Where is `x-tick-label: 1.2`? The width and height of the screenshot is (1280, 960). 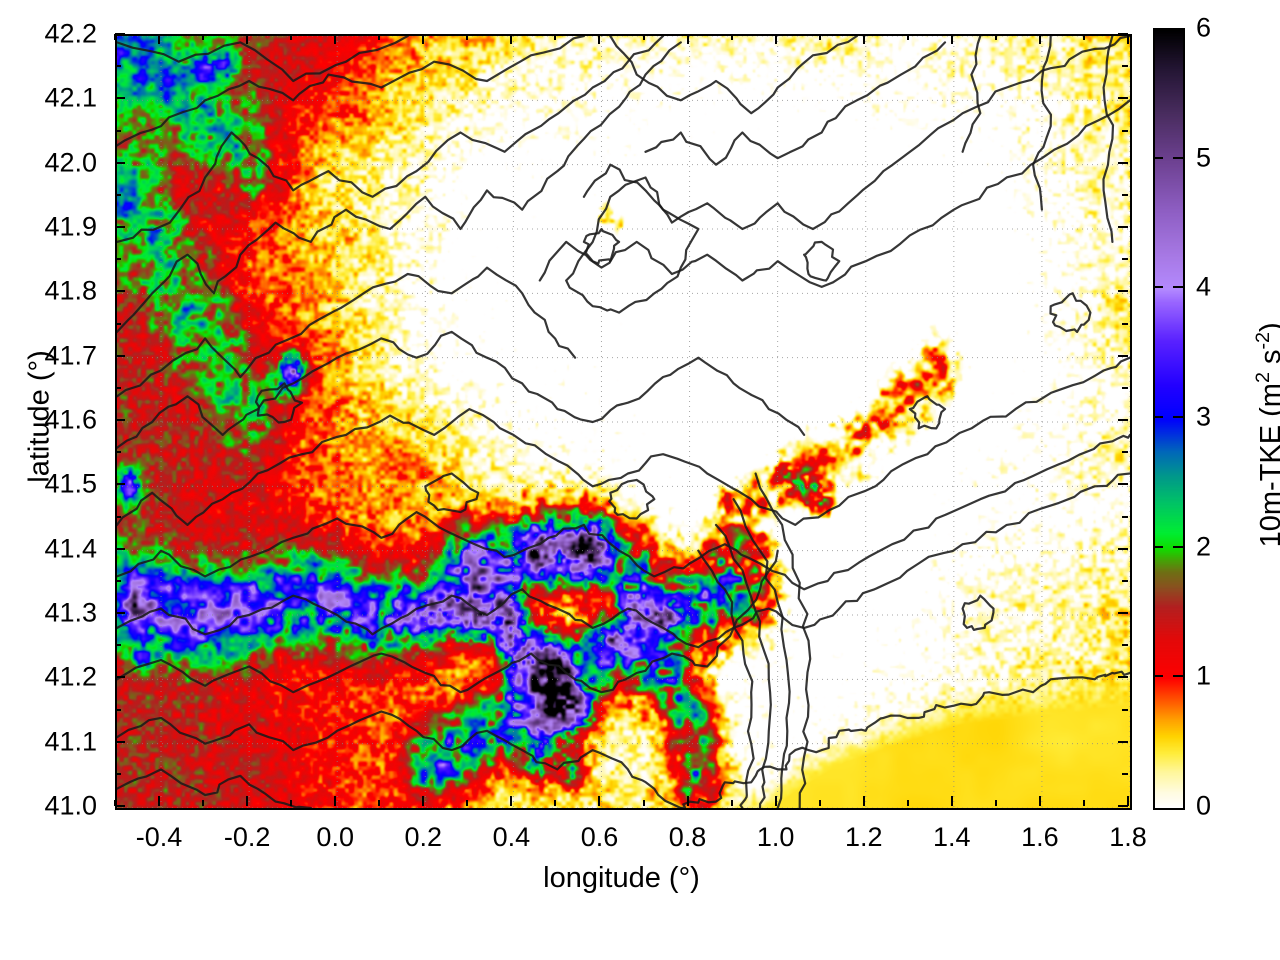 x-tick-label: 1.2 is located at coordinates (863, 837).